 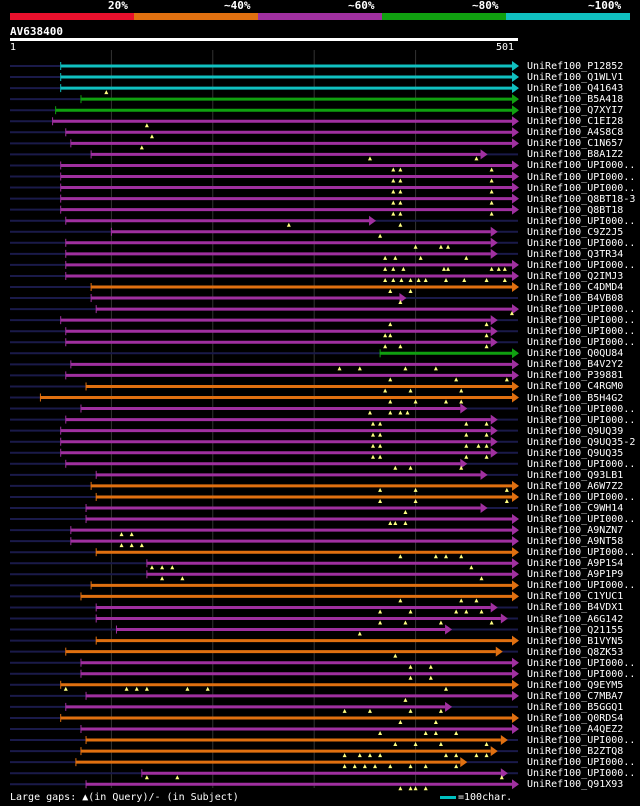 I want to click on hit-label: UniRef100_A4QEZ2, so click(x=575, y=729).